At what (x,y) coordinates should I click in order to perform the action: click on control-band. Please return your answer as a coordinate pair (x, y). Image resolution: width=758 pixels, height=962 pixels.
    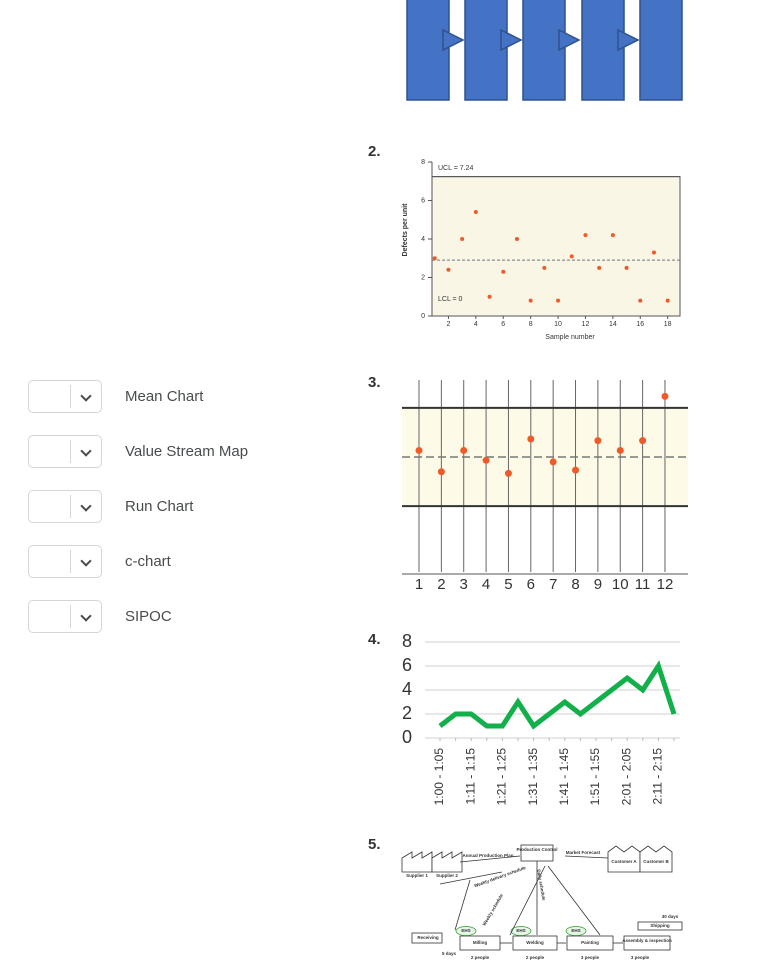
    Looking at the image, I should click on (545, 457).